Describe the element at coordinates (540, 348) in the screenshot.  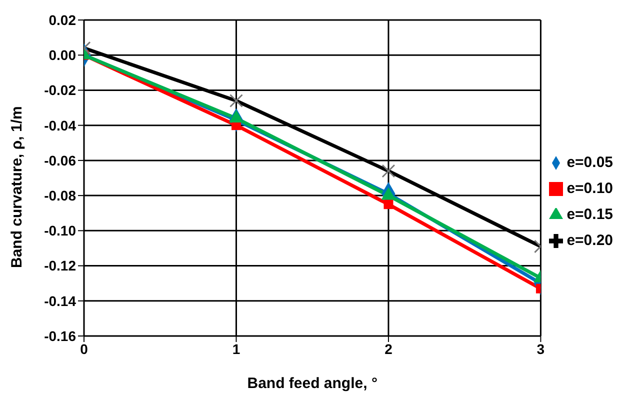
I see `x-tick-label: 3` at that location.